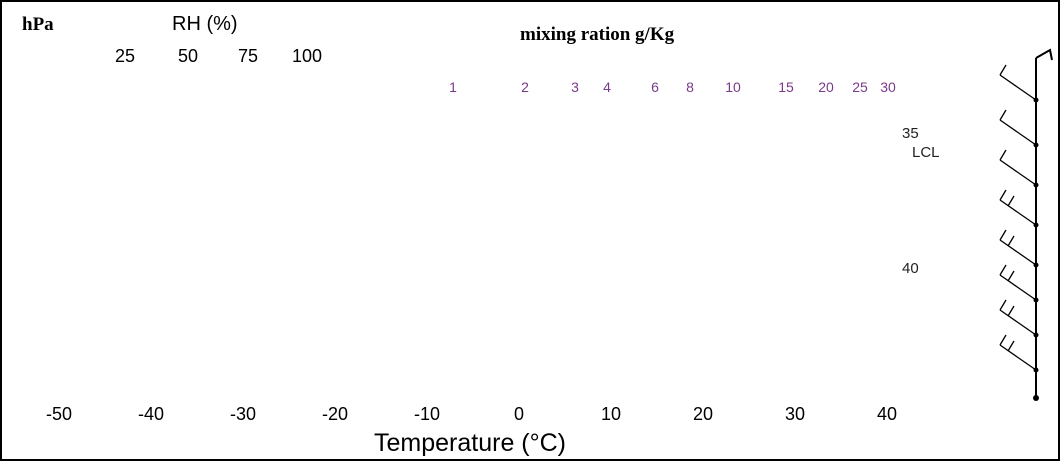  What do you see at coordinates (607, 87) in the screenshot?
I see `mixing-ratio-tick-label: 4` at bounding box center [607, 87].